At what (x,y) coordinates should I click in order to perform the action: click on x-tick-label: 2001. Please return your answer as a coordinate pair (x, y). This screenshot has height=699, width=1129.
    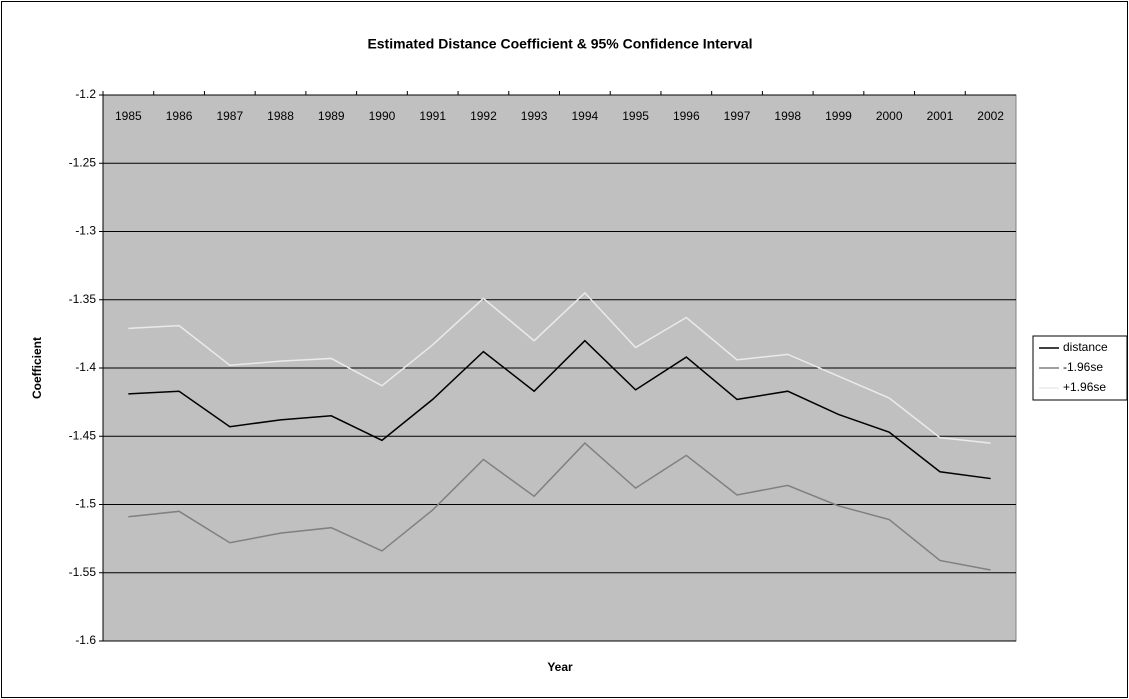
    Looking at the image, I should click on (940, 116).